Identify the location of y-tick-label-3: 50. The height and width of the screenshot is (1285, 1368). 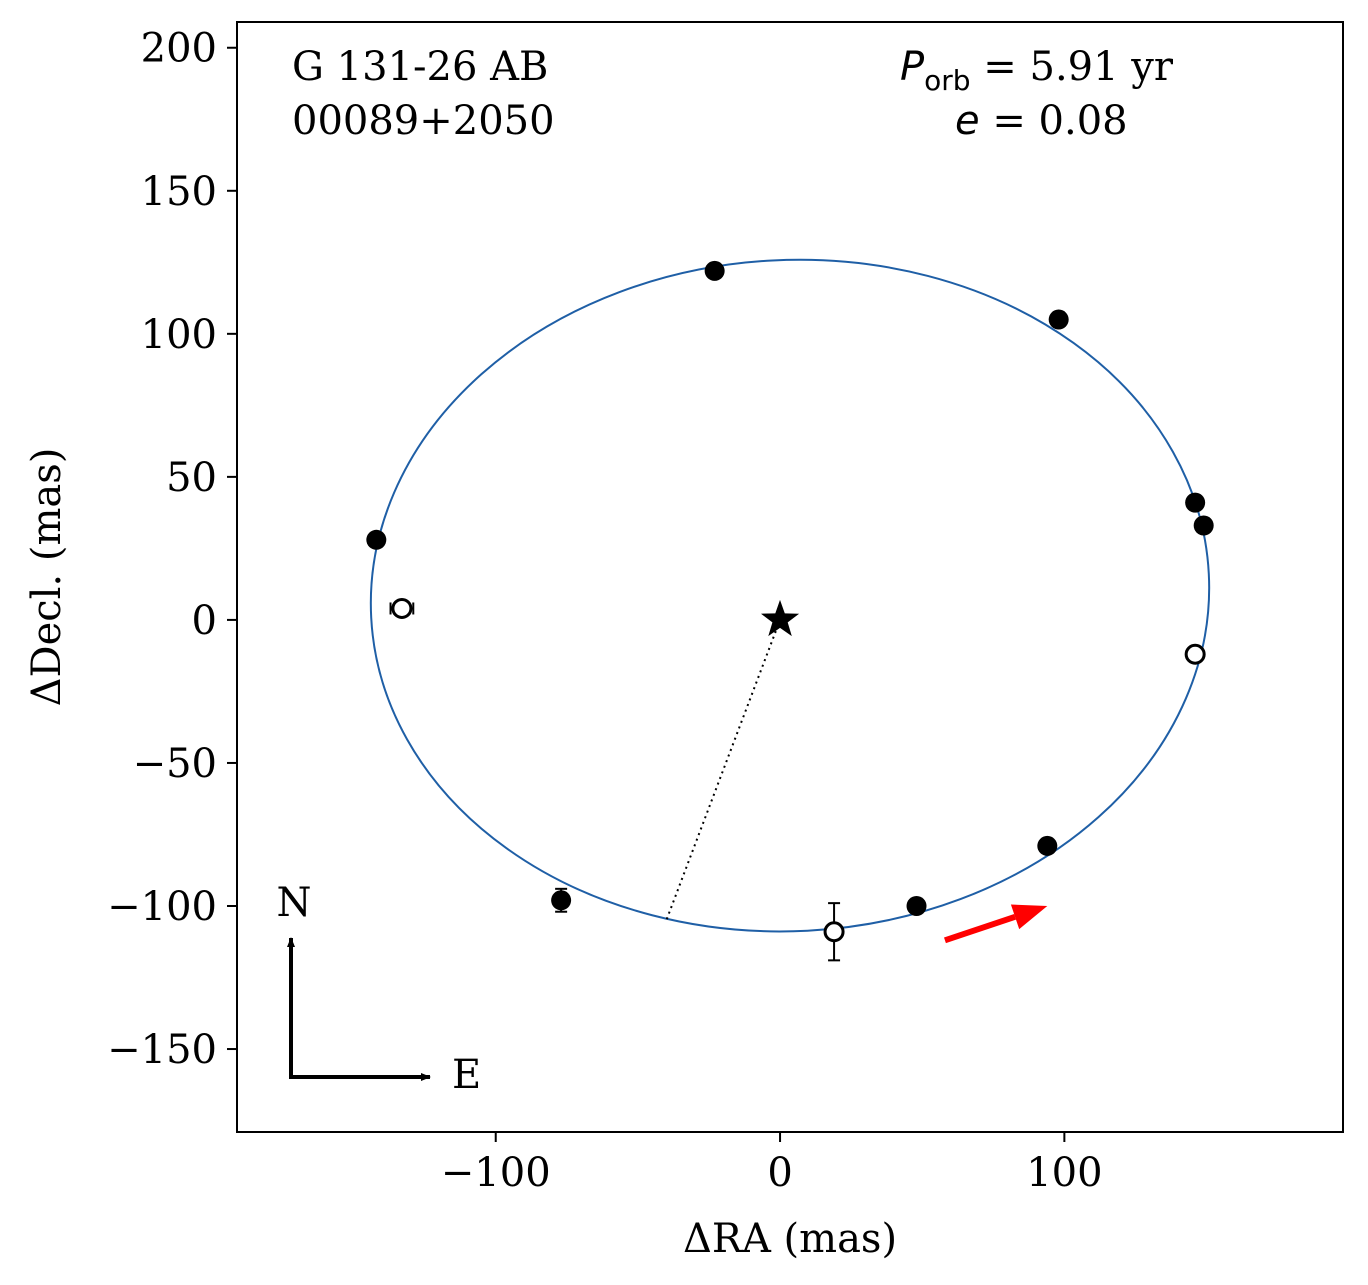
(191, 478).